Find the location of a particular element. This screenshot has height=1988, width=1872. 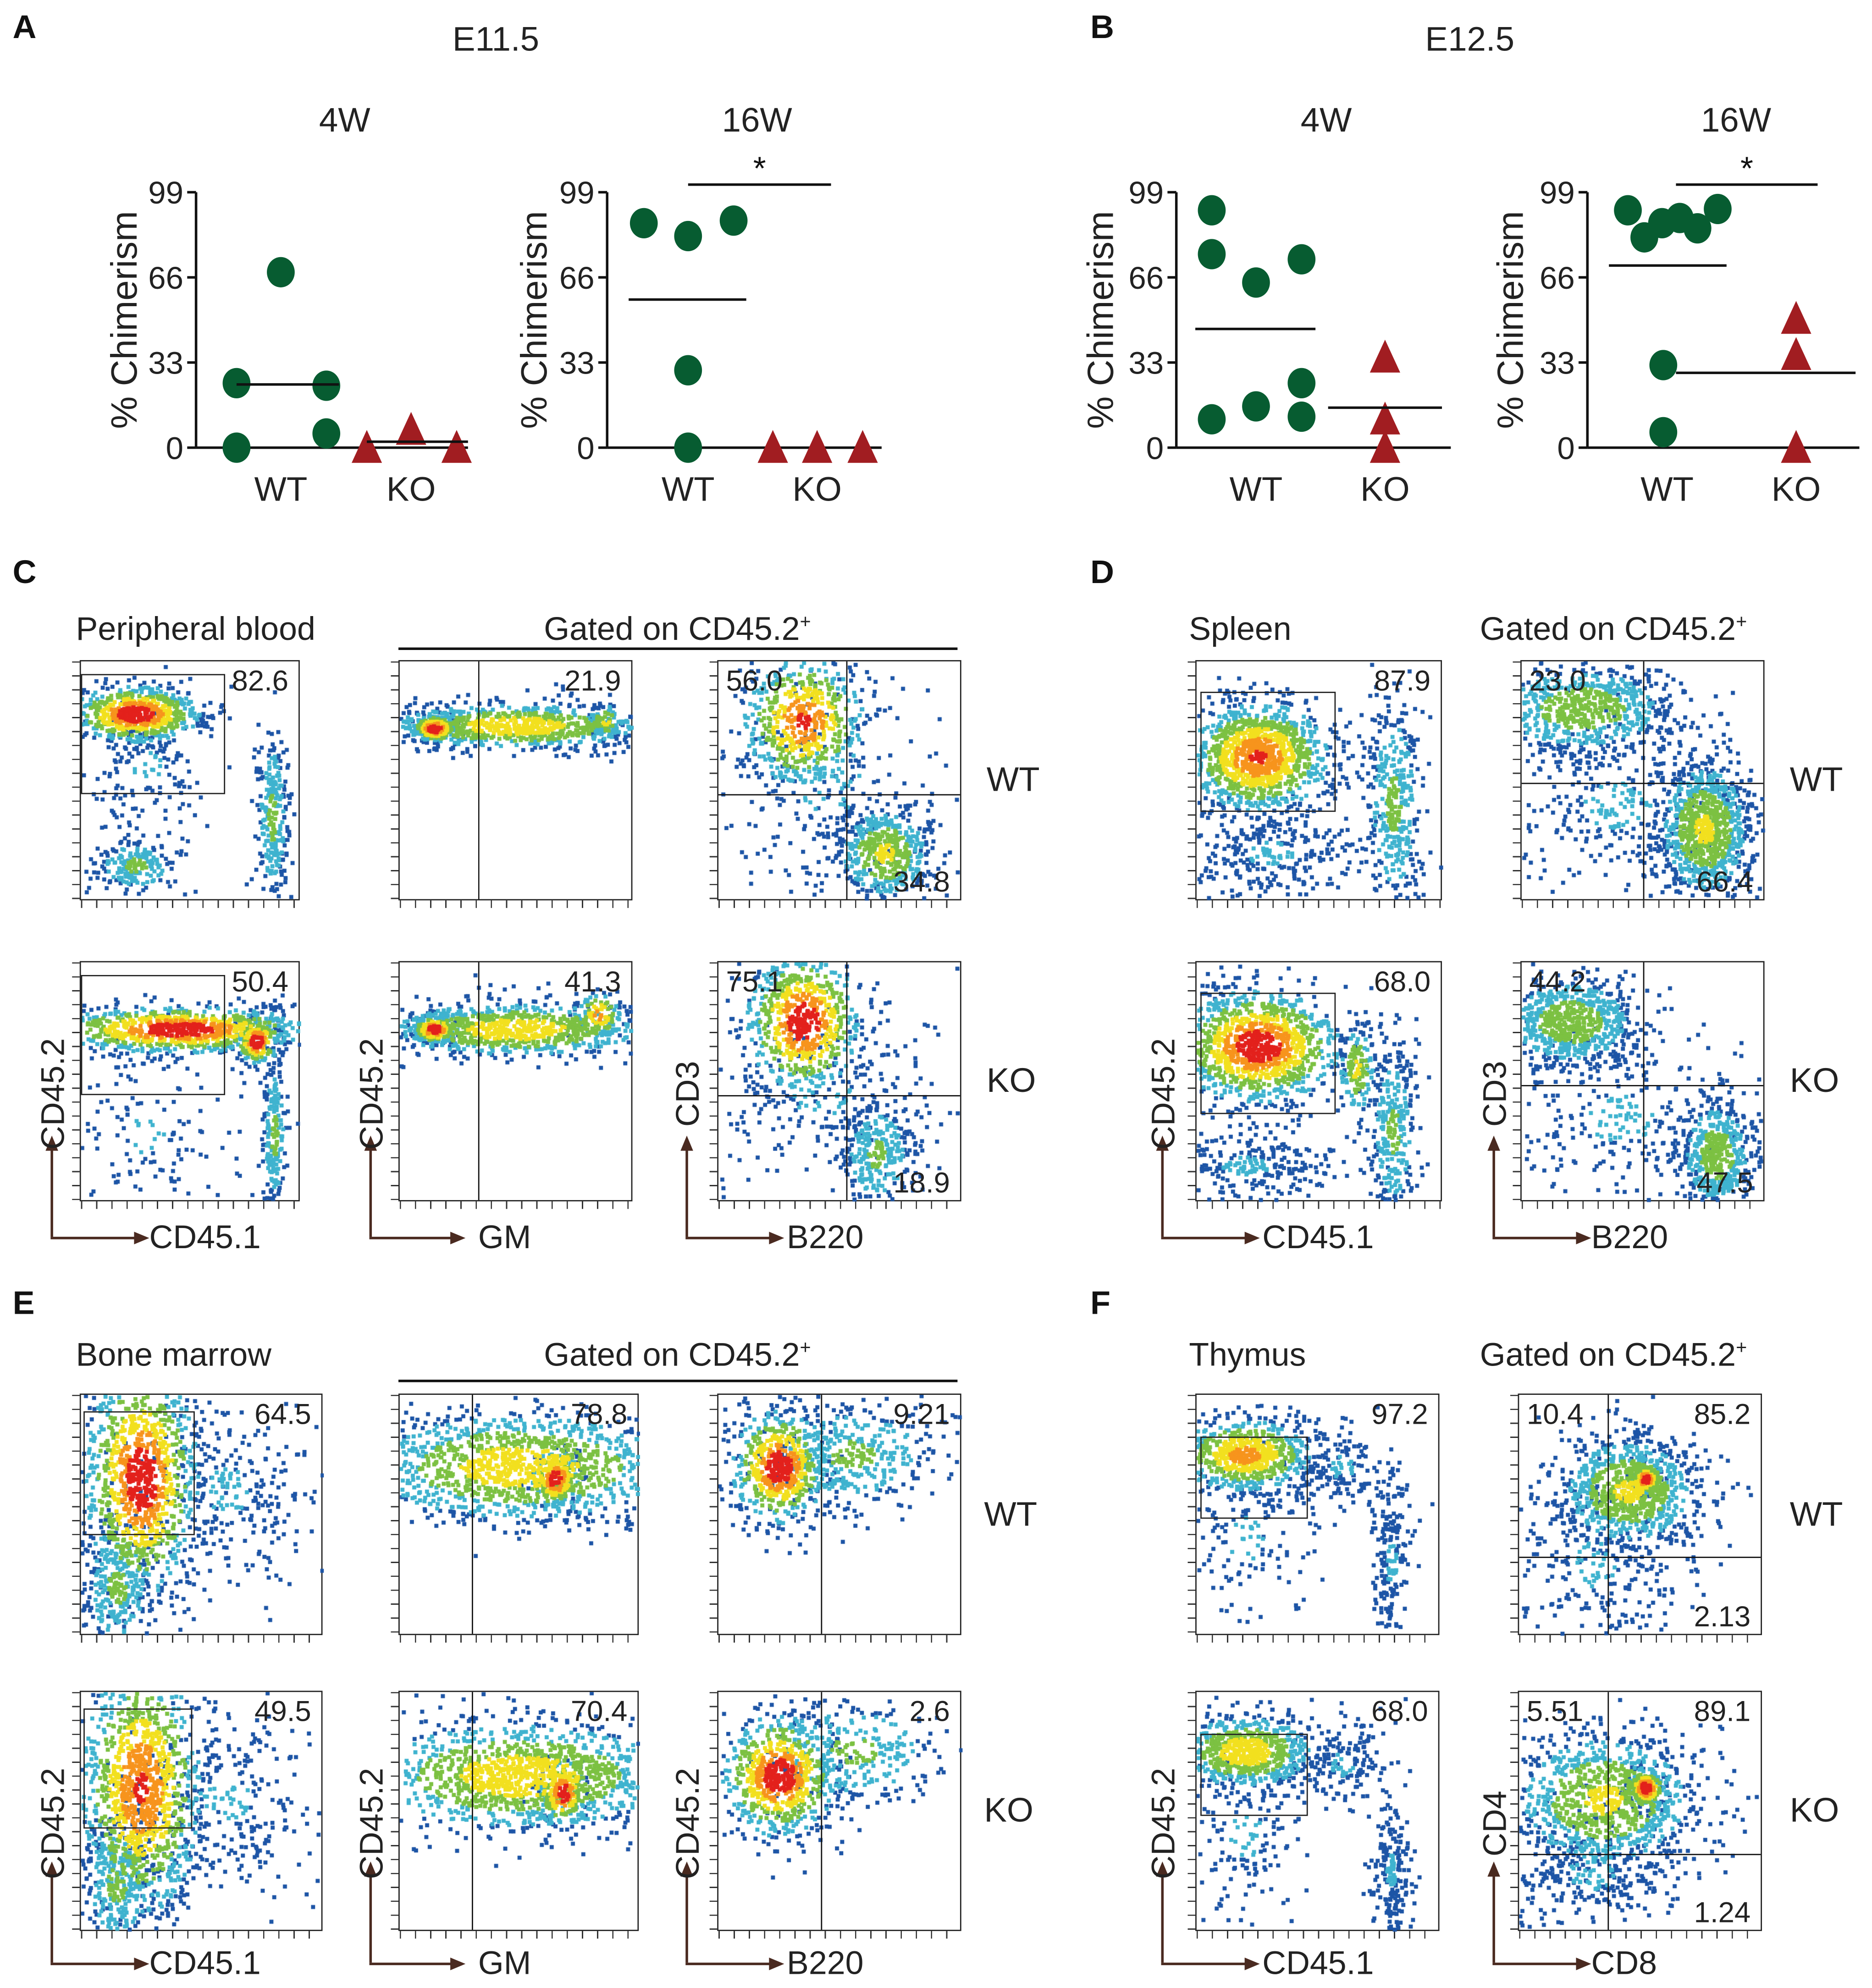

gate-percentage: 82.6 is located at coordinates (260, 680).